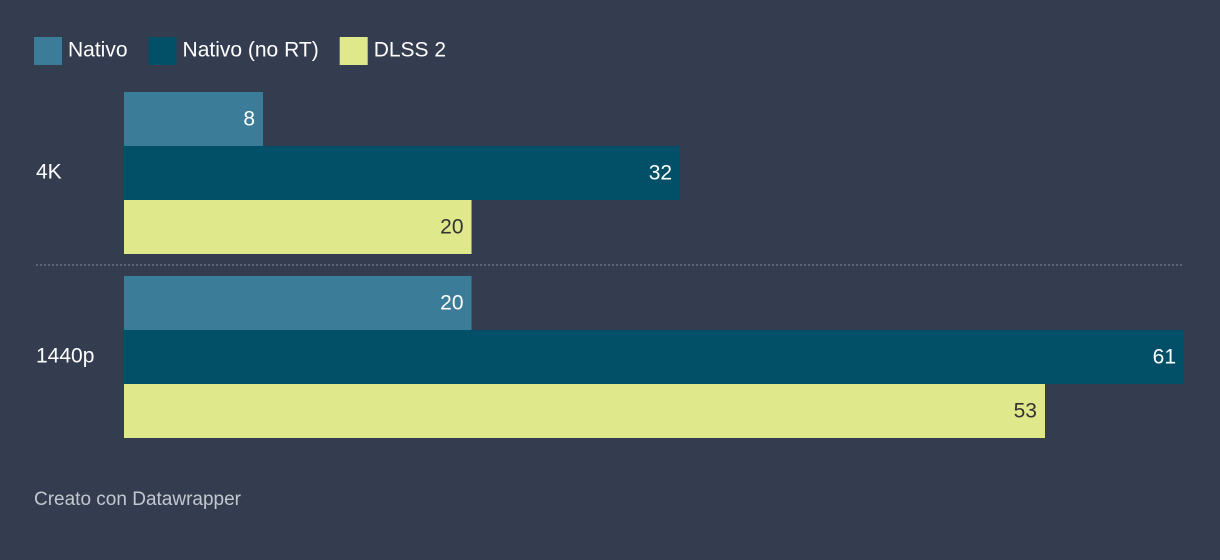  Describe the element at coordinates (249, 119) in the screenshot. I see `value-label: 8` at that location.